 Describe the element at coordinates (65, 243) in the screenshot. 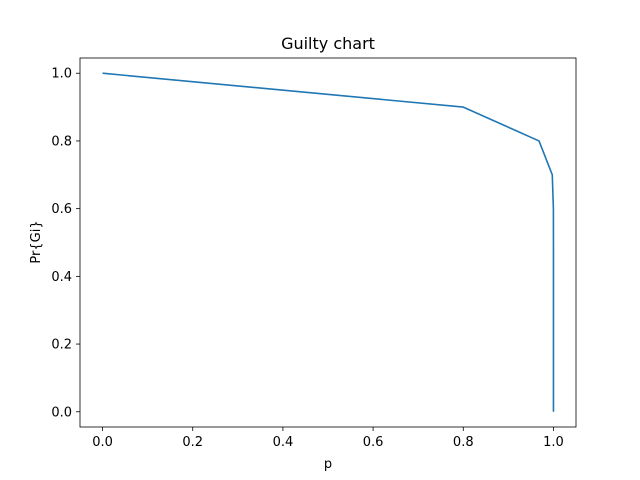

I see `y-axis-ticks: 0.0 0.2 0.4 0.6 0.8 1.0` at that location.